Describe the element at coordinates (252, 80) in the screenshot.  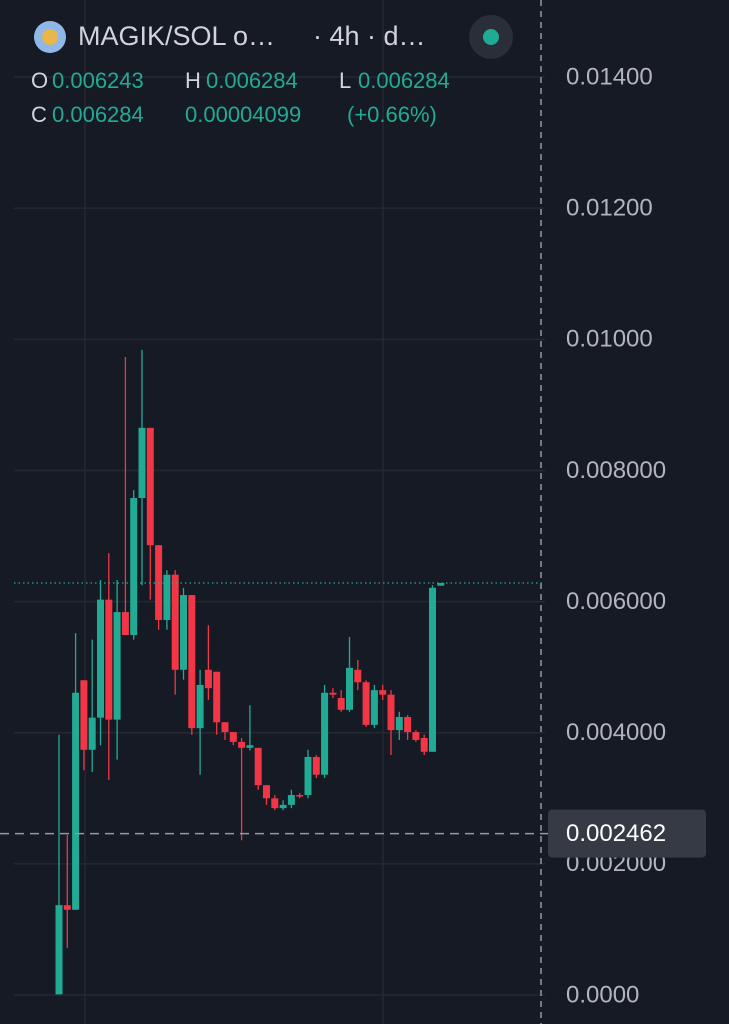
I see `high-value: 0.006284` at that location.